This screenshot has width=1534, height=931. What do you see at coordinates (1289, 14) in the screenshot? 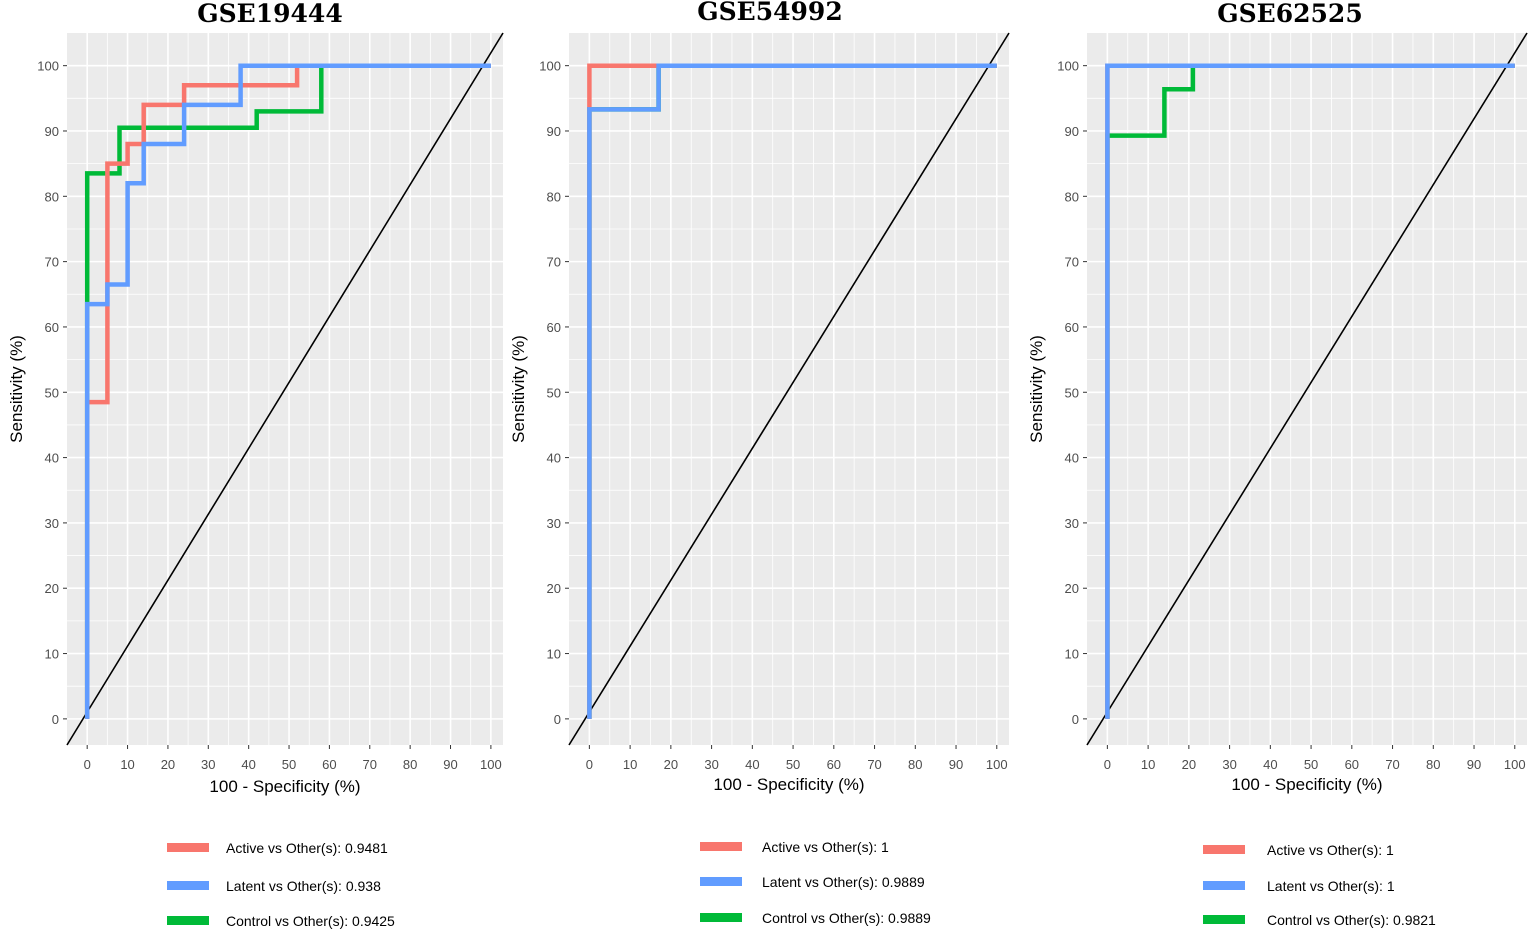
I see `chart-title: GSE62525` at bounding box center [1289, 14].